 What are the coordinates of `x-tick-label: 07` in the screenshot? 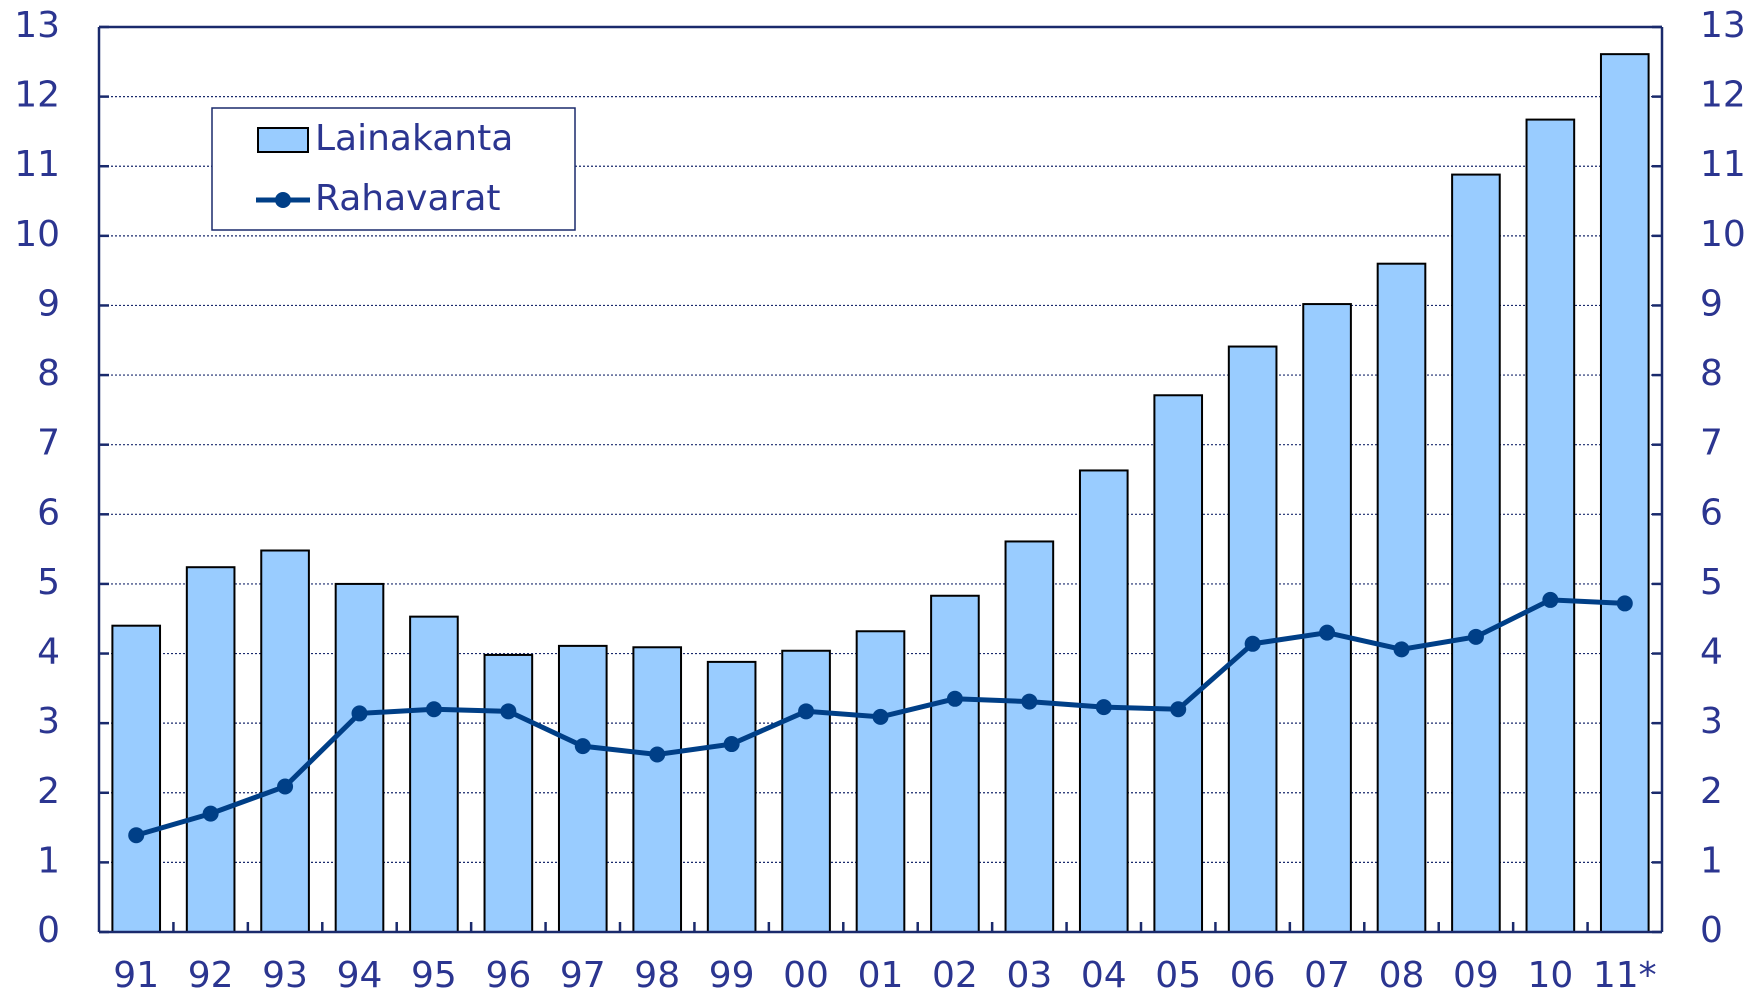 It's located at (1327, 972).